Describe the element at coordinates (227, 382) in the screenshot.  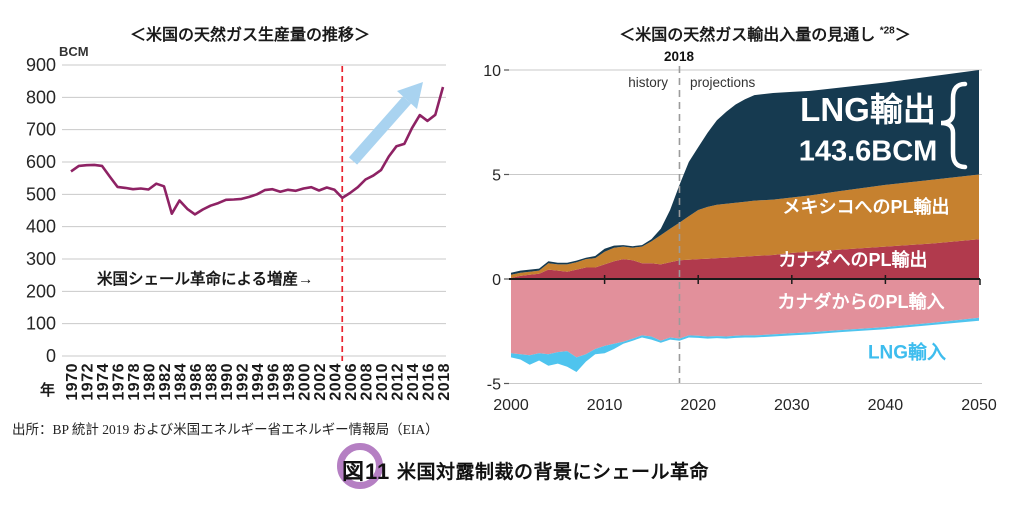
I see `x-tick-label: 1990` at that location.